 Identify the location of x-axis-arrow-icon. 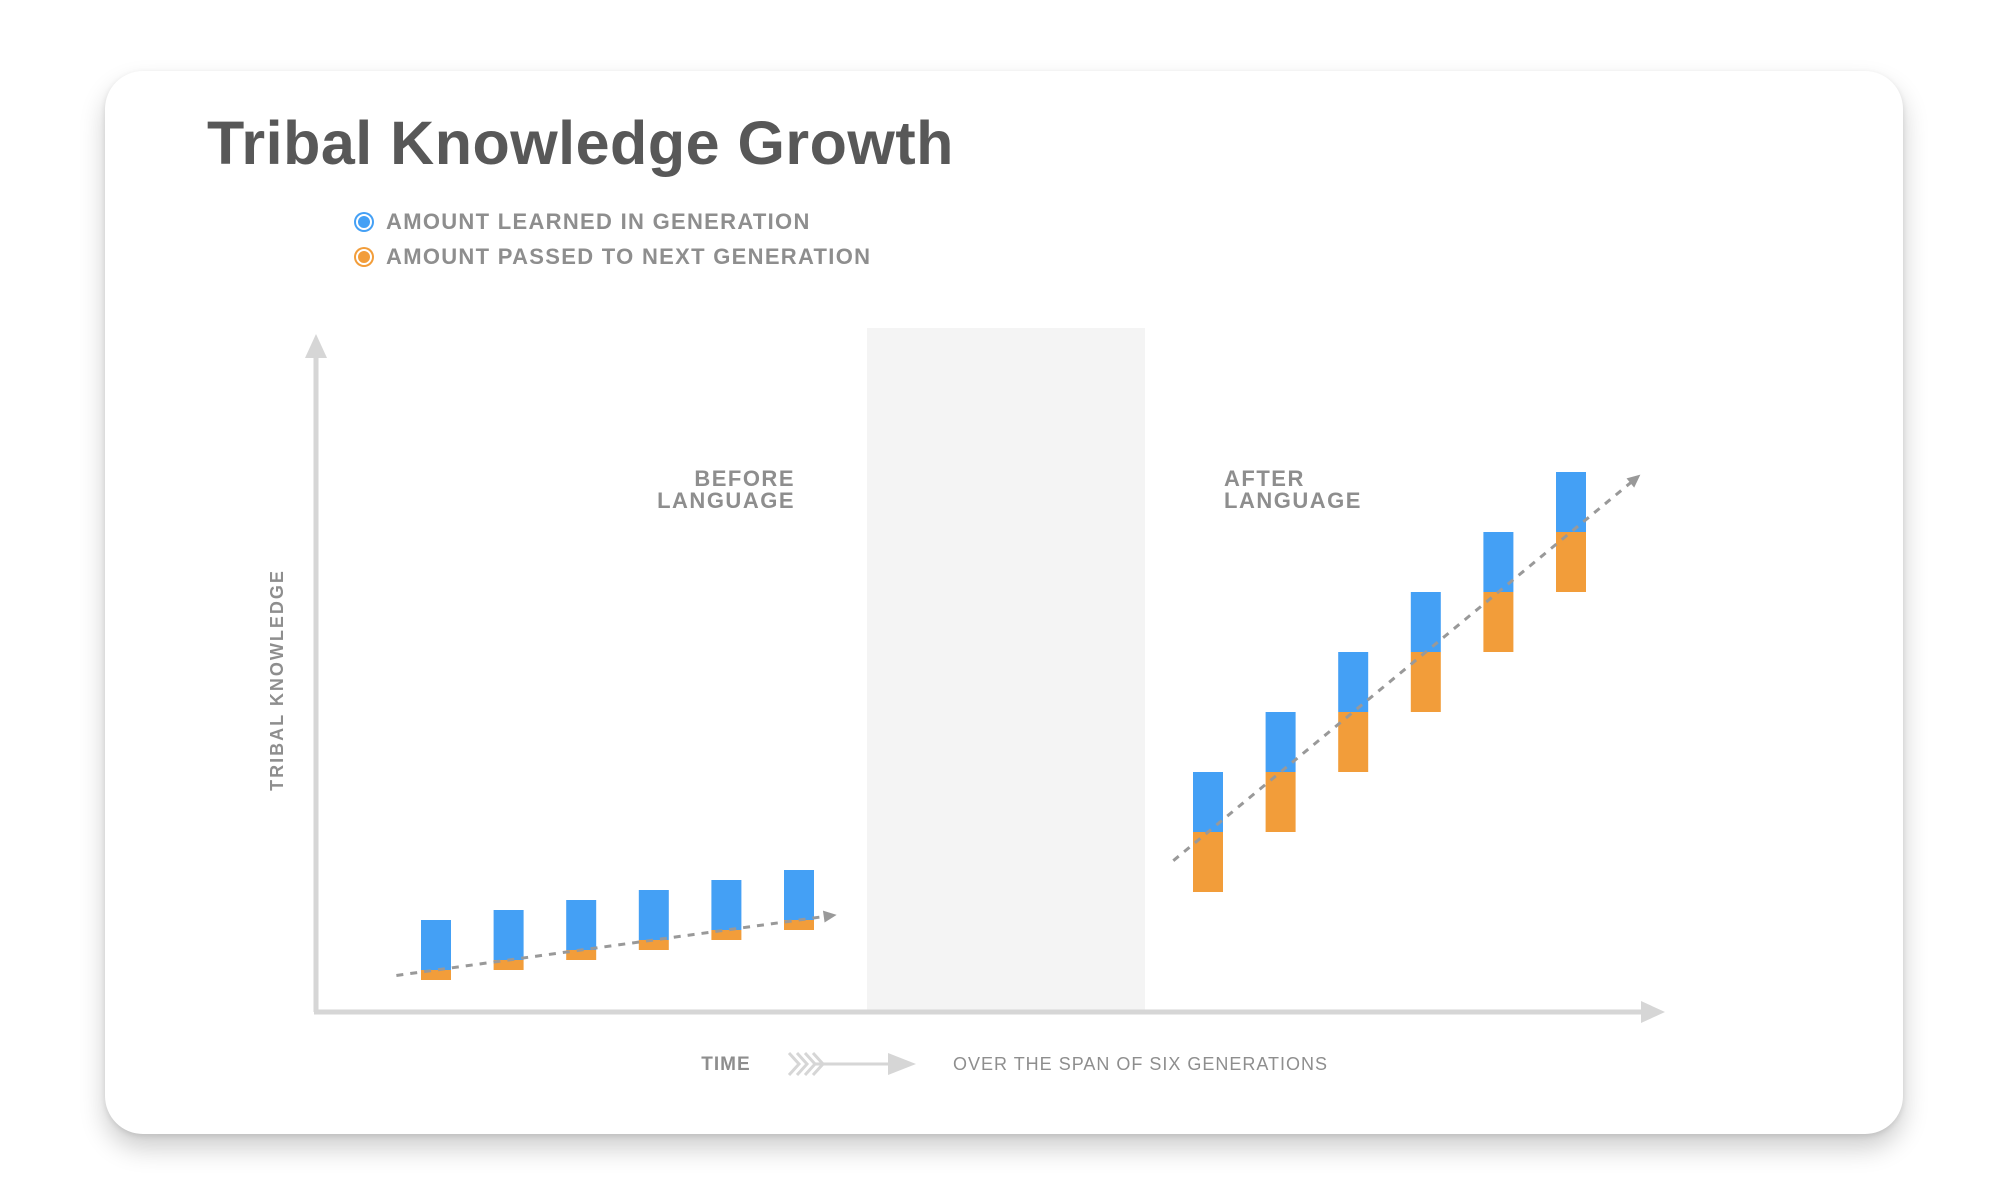
(1653, 1012).